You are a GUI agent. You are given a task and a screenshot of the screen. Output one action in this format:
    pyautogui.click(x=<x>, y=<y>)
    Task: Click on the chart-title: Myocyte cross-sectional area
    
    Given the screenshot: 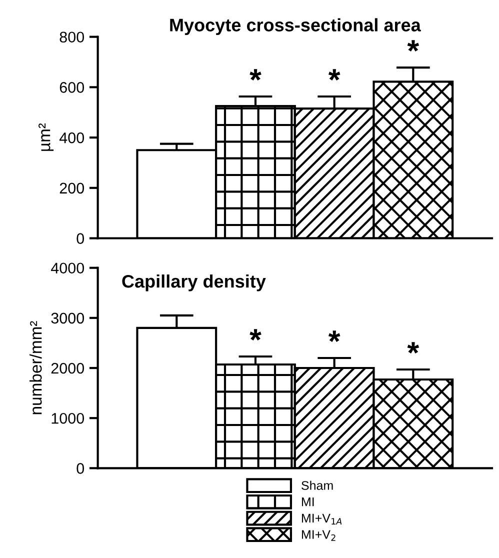 What is the action you would take?
    pyautogui.click(x=295, y=27)
    